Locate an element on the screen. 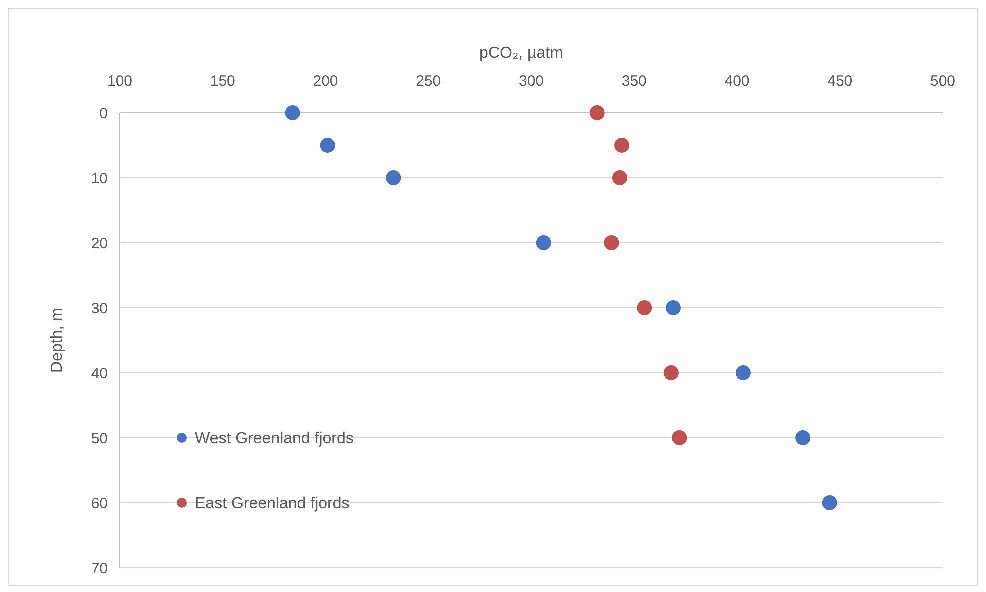 The height and width of the screenshot is (592, 986). x-tick-label: 500 is located at coordinates (943, 81).